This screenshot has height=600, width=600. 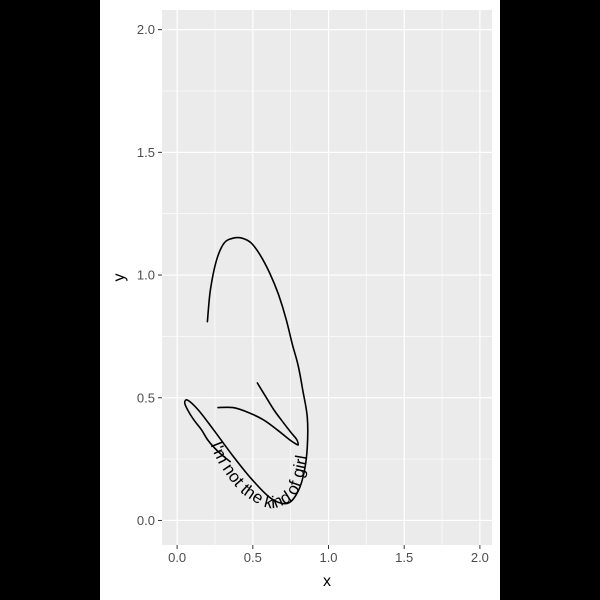 I want to click on x-axis-title: x, so click(x=327, y=581).